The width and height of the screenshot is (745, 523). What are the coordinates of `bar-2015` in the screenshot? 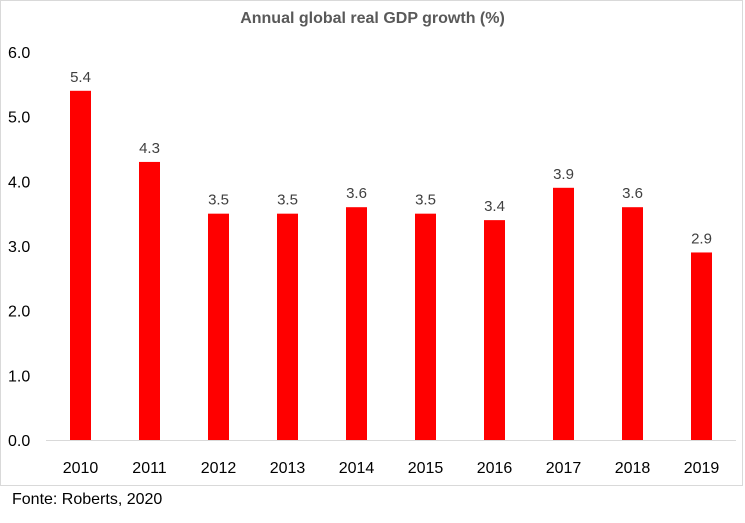 It's located at (425, 326).